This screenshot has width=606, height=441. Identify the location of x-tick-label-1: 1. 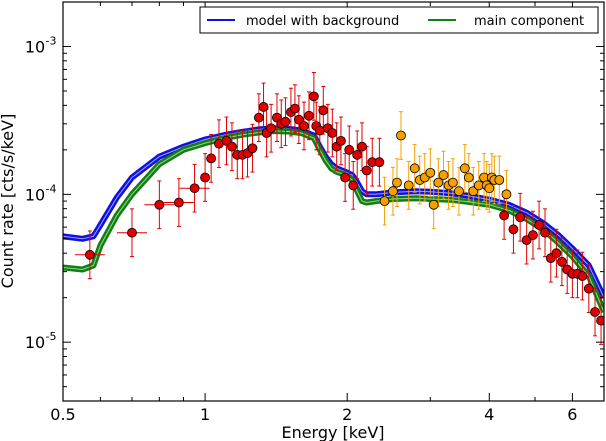
(205, 414).